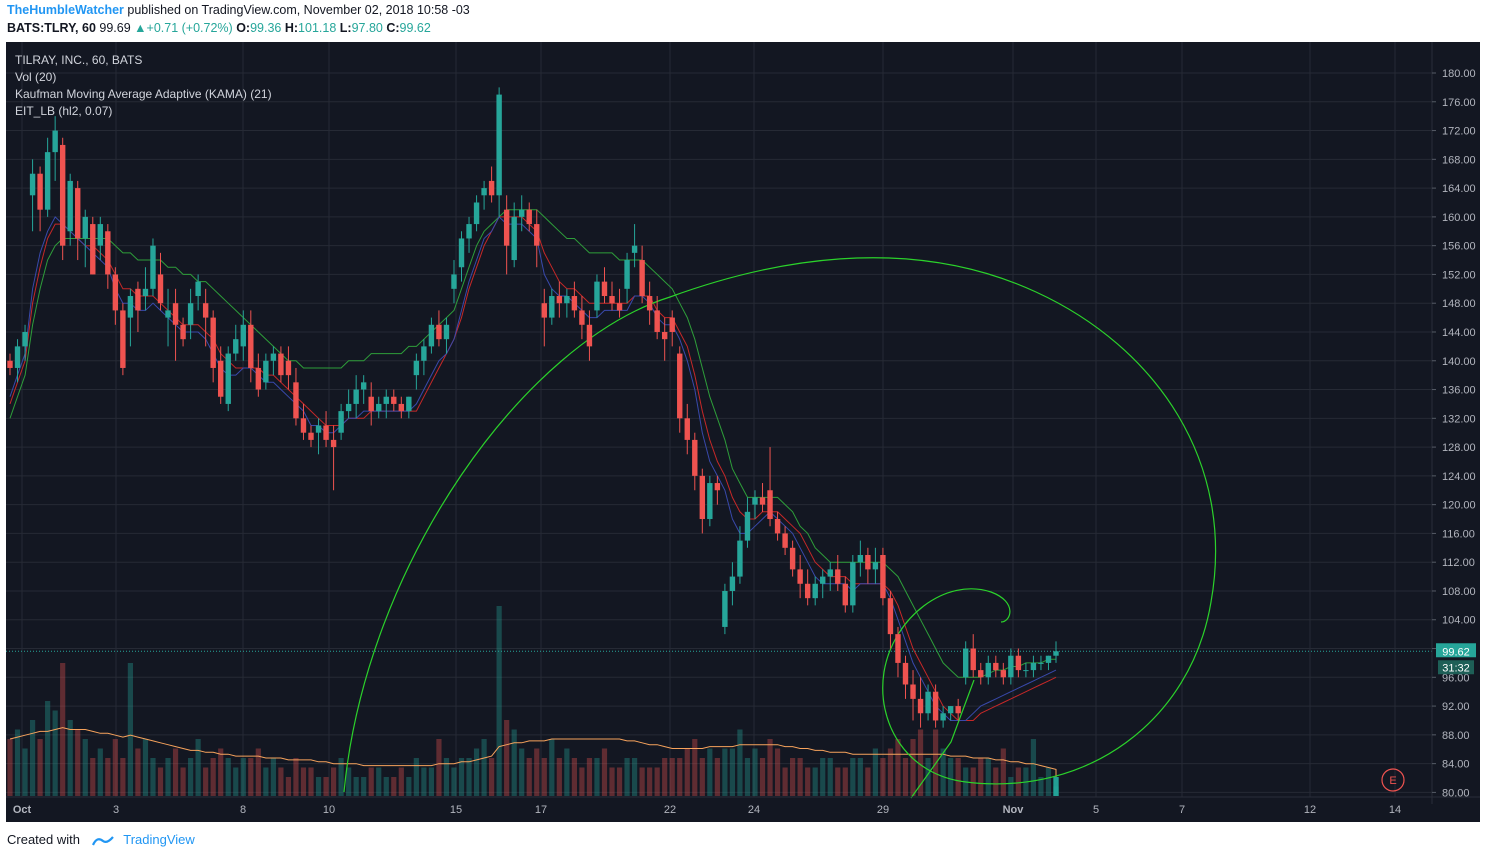 The height and width of the screenshot is (858, 1487). What do you see at coordinates (1458, 563) in the screenshot?
I see `price-tick-label: 112.00` at bounding box center [1458, 563].